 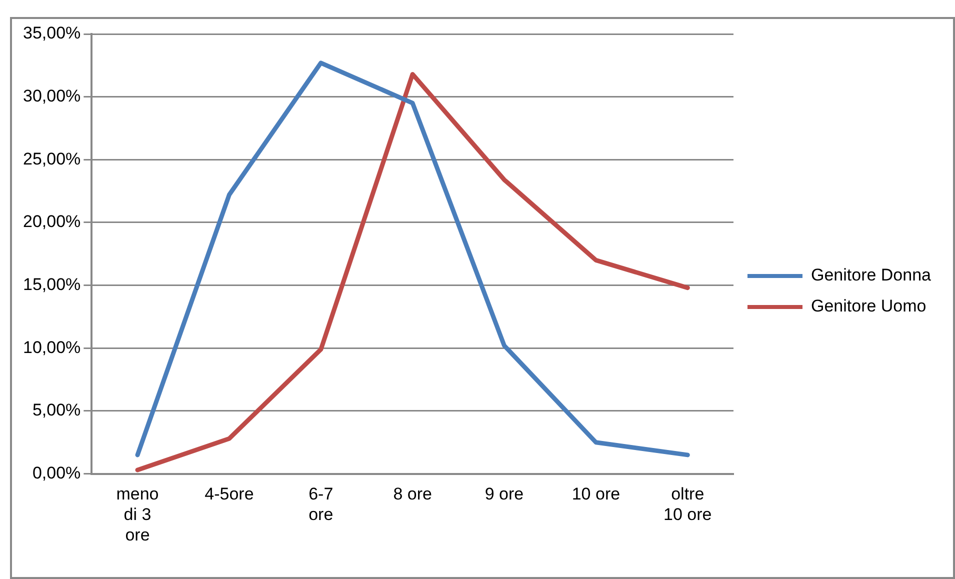 What do you see at coordinates (229, 494) in the screenshot?
I see `x-tick-label: 4-5ore` at bounding box center [229, 494].